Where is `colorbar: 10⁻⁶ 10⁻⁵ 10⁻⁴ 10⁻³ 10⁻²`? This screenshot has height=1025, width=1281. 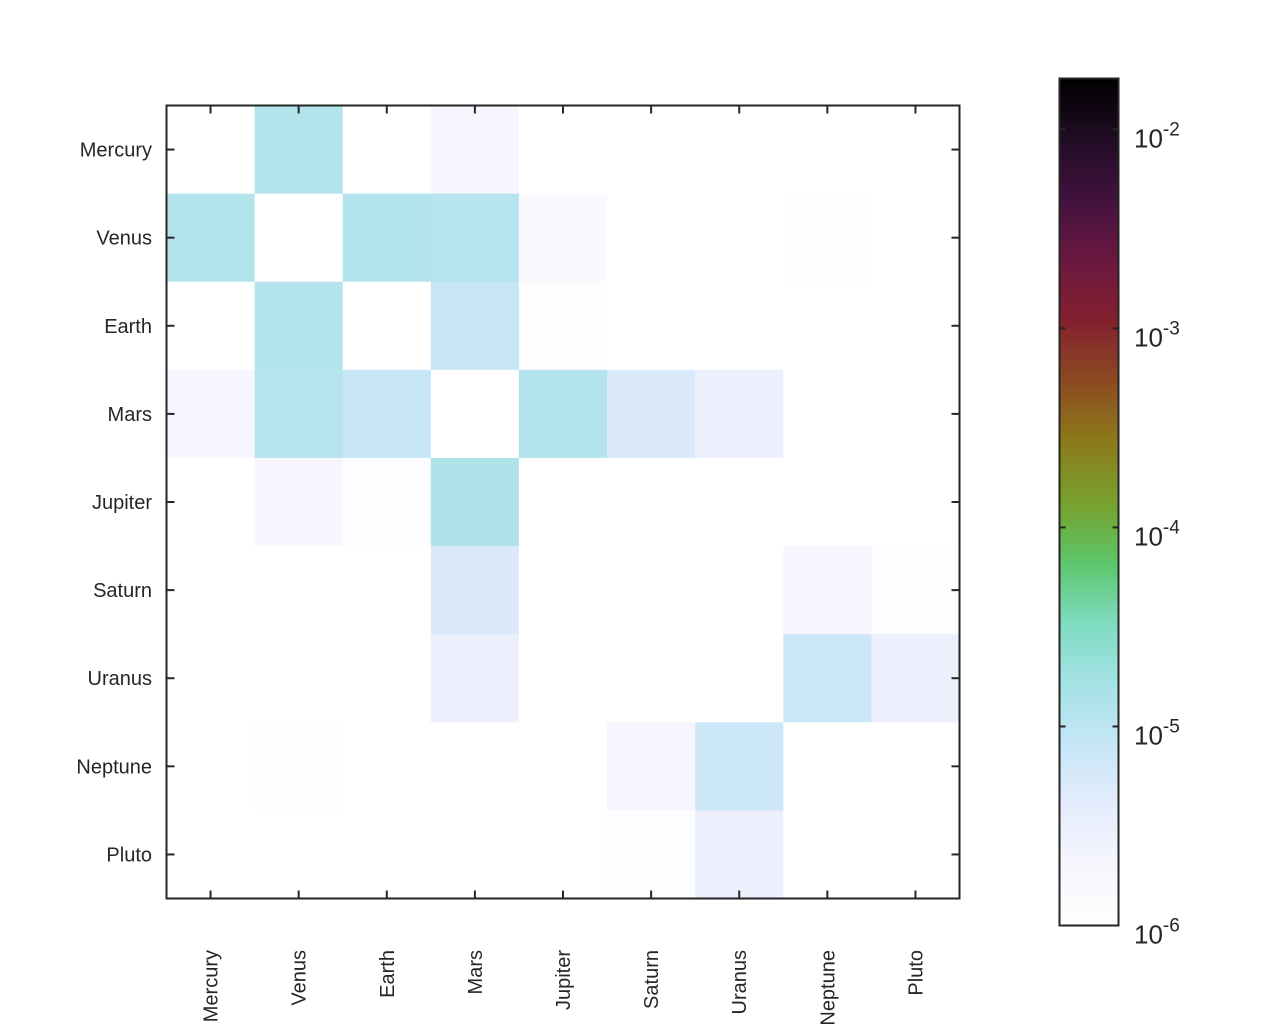 colorbar: 10⁻⁶ 10⁻⁵ 10⁻⁴ 10⁻³ 10⁻² is located at coordinates (1119, 513).